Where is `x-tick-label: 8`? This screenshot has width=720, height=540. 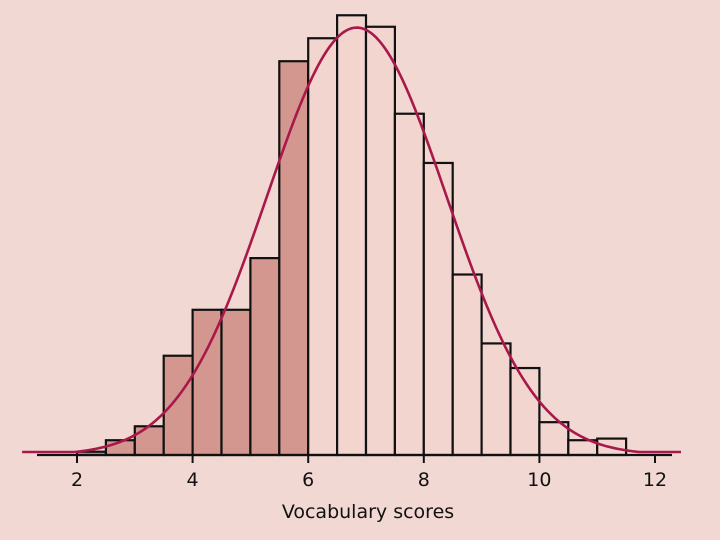
x-tick-label: 8 is located at coordinates (424, 480).